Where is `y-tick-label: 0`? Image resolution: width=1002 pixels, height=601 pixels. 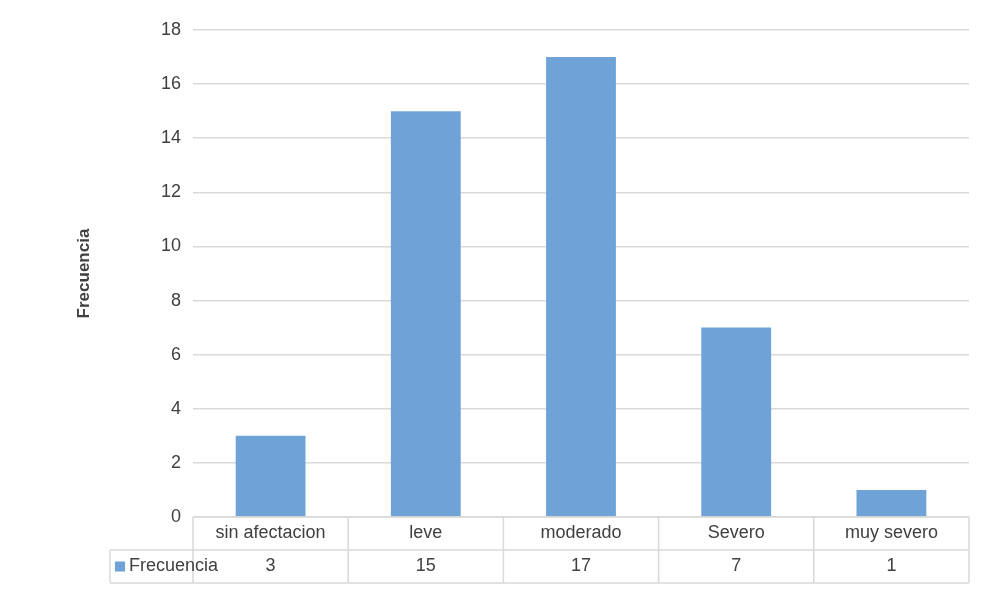 y-tick-label: 0 is located at coordinates (175, 515).